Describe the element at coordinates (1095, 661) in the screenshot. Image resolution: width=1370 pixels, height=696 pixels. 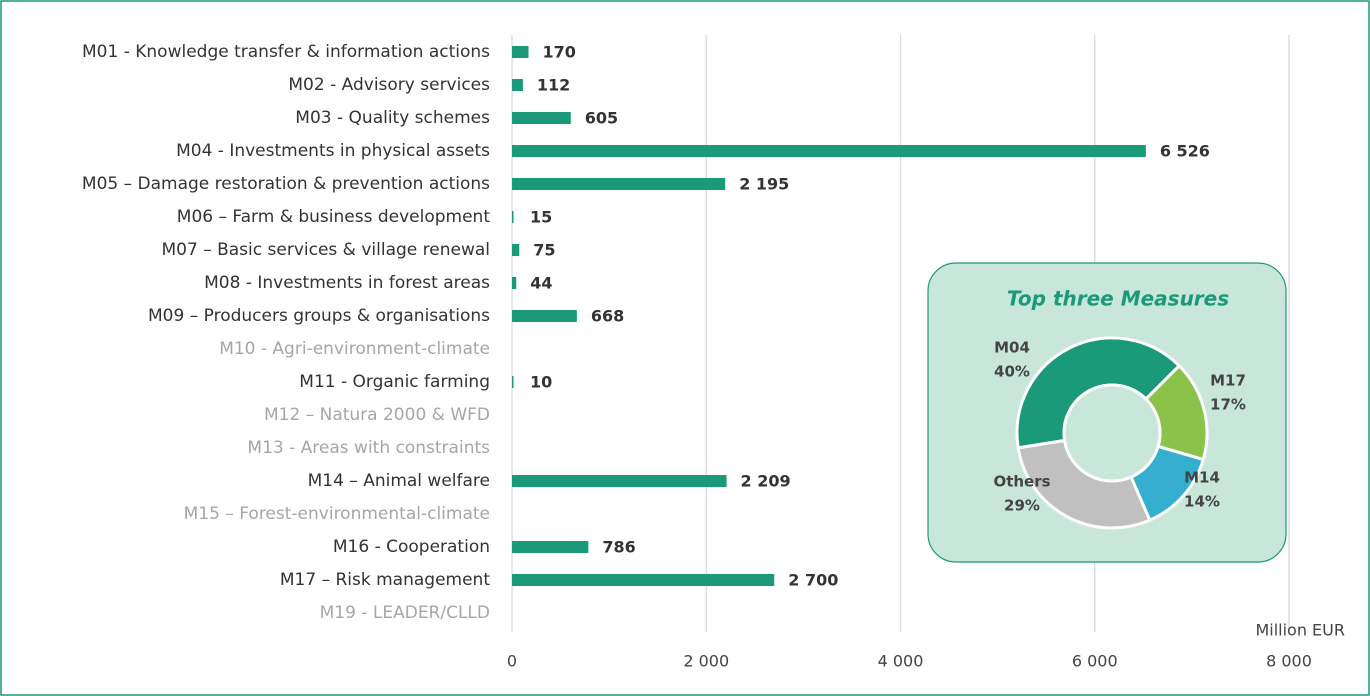
I see `x-tick-label: 6 000` at that location.